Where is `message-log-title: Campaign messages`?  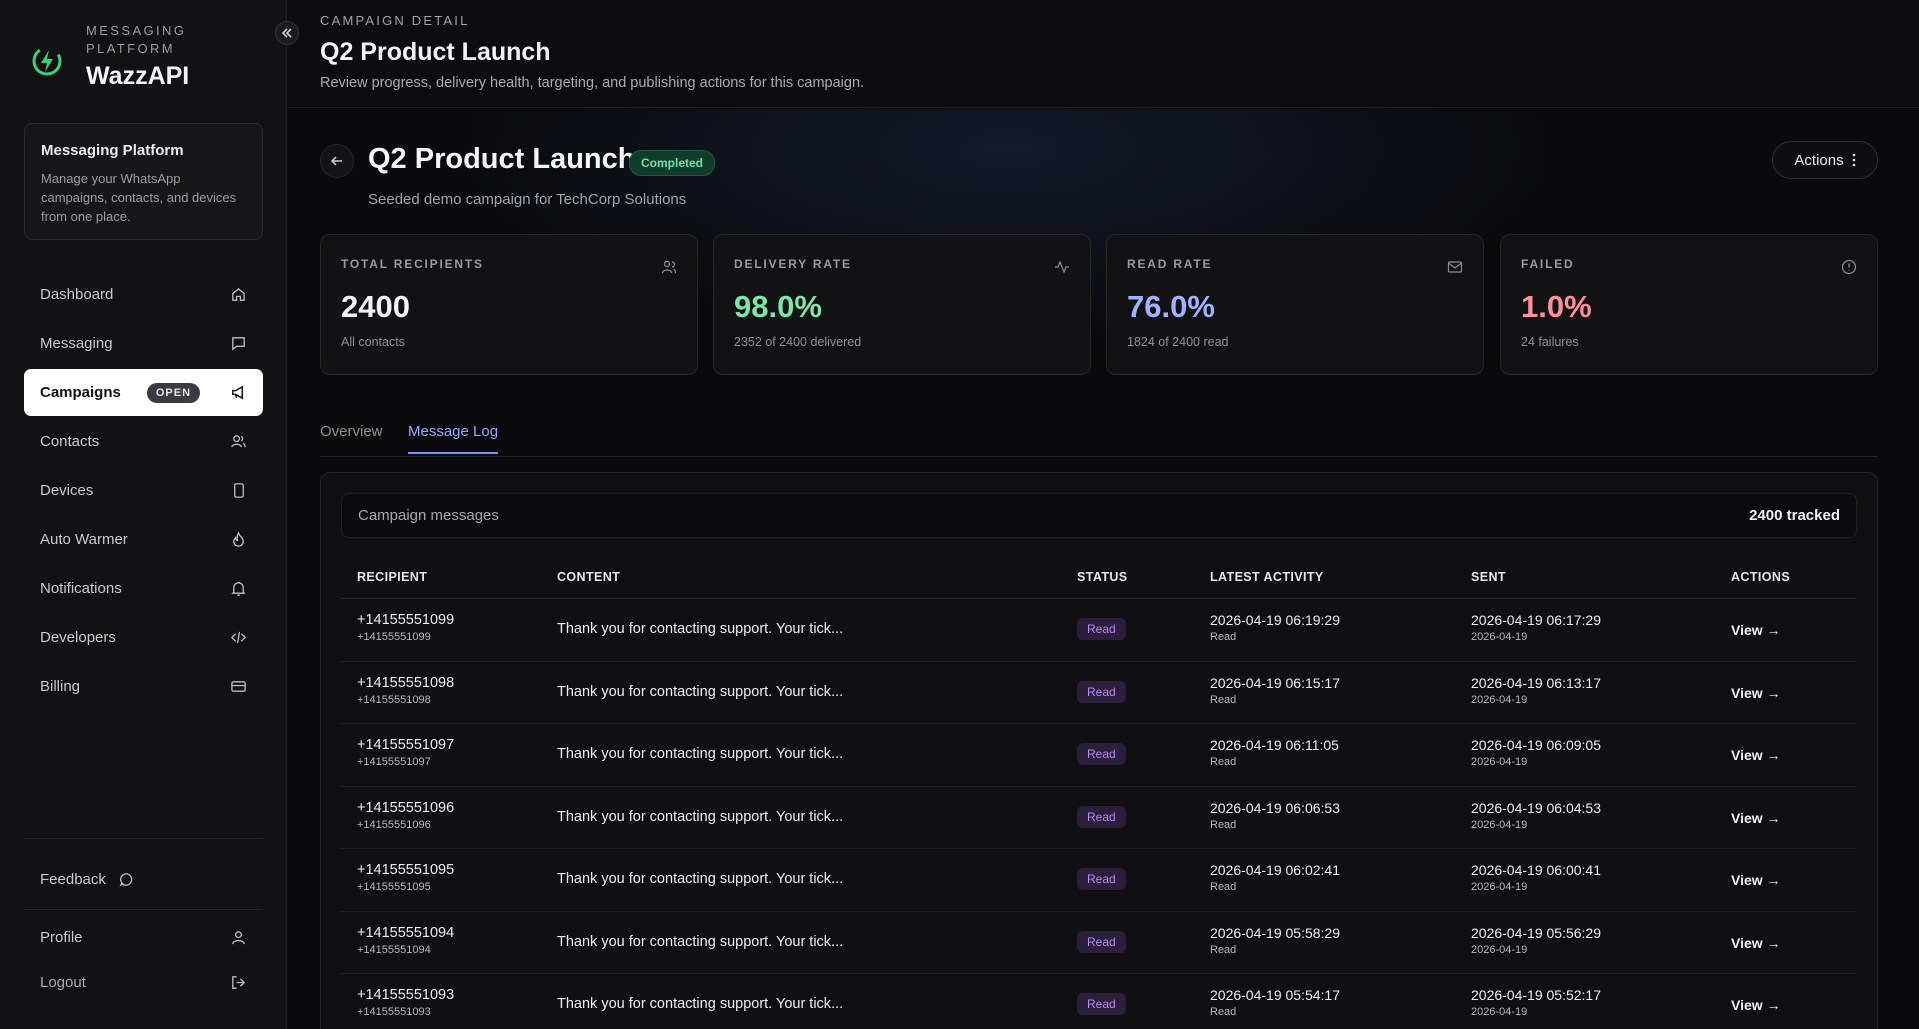 message-log-title: Campaign messages is located at coordinates (428, 515).